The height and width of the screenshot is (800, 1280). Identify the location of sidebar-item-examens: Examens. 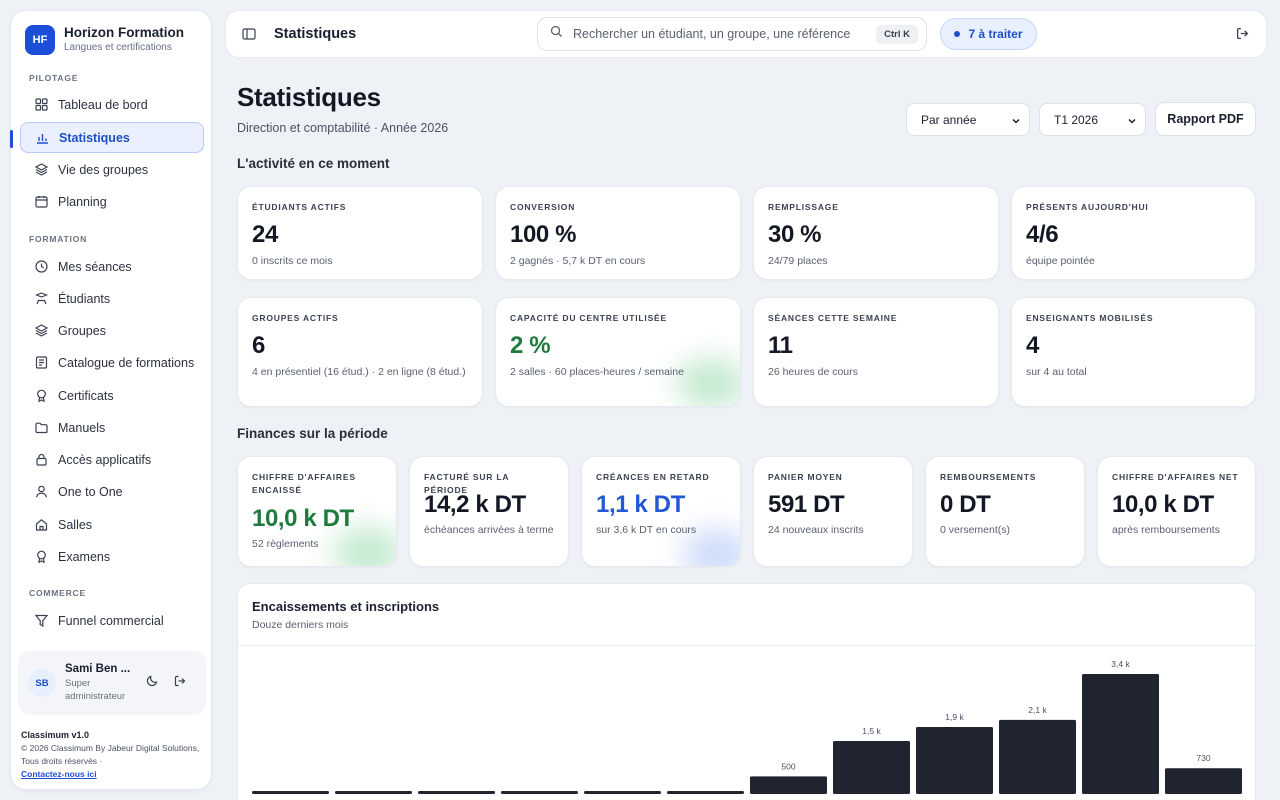
(112, 556).